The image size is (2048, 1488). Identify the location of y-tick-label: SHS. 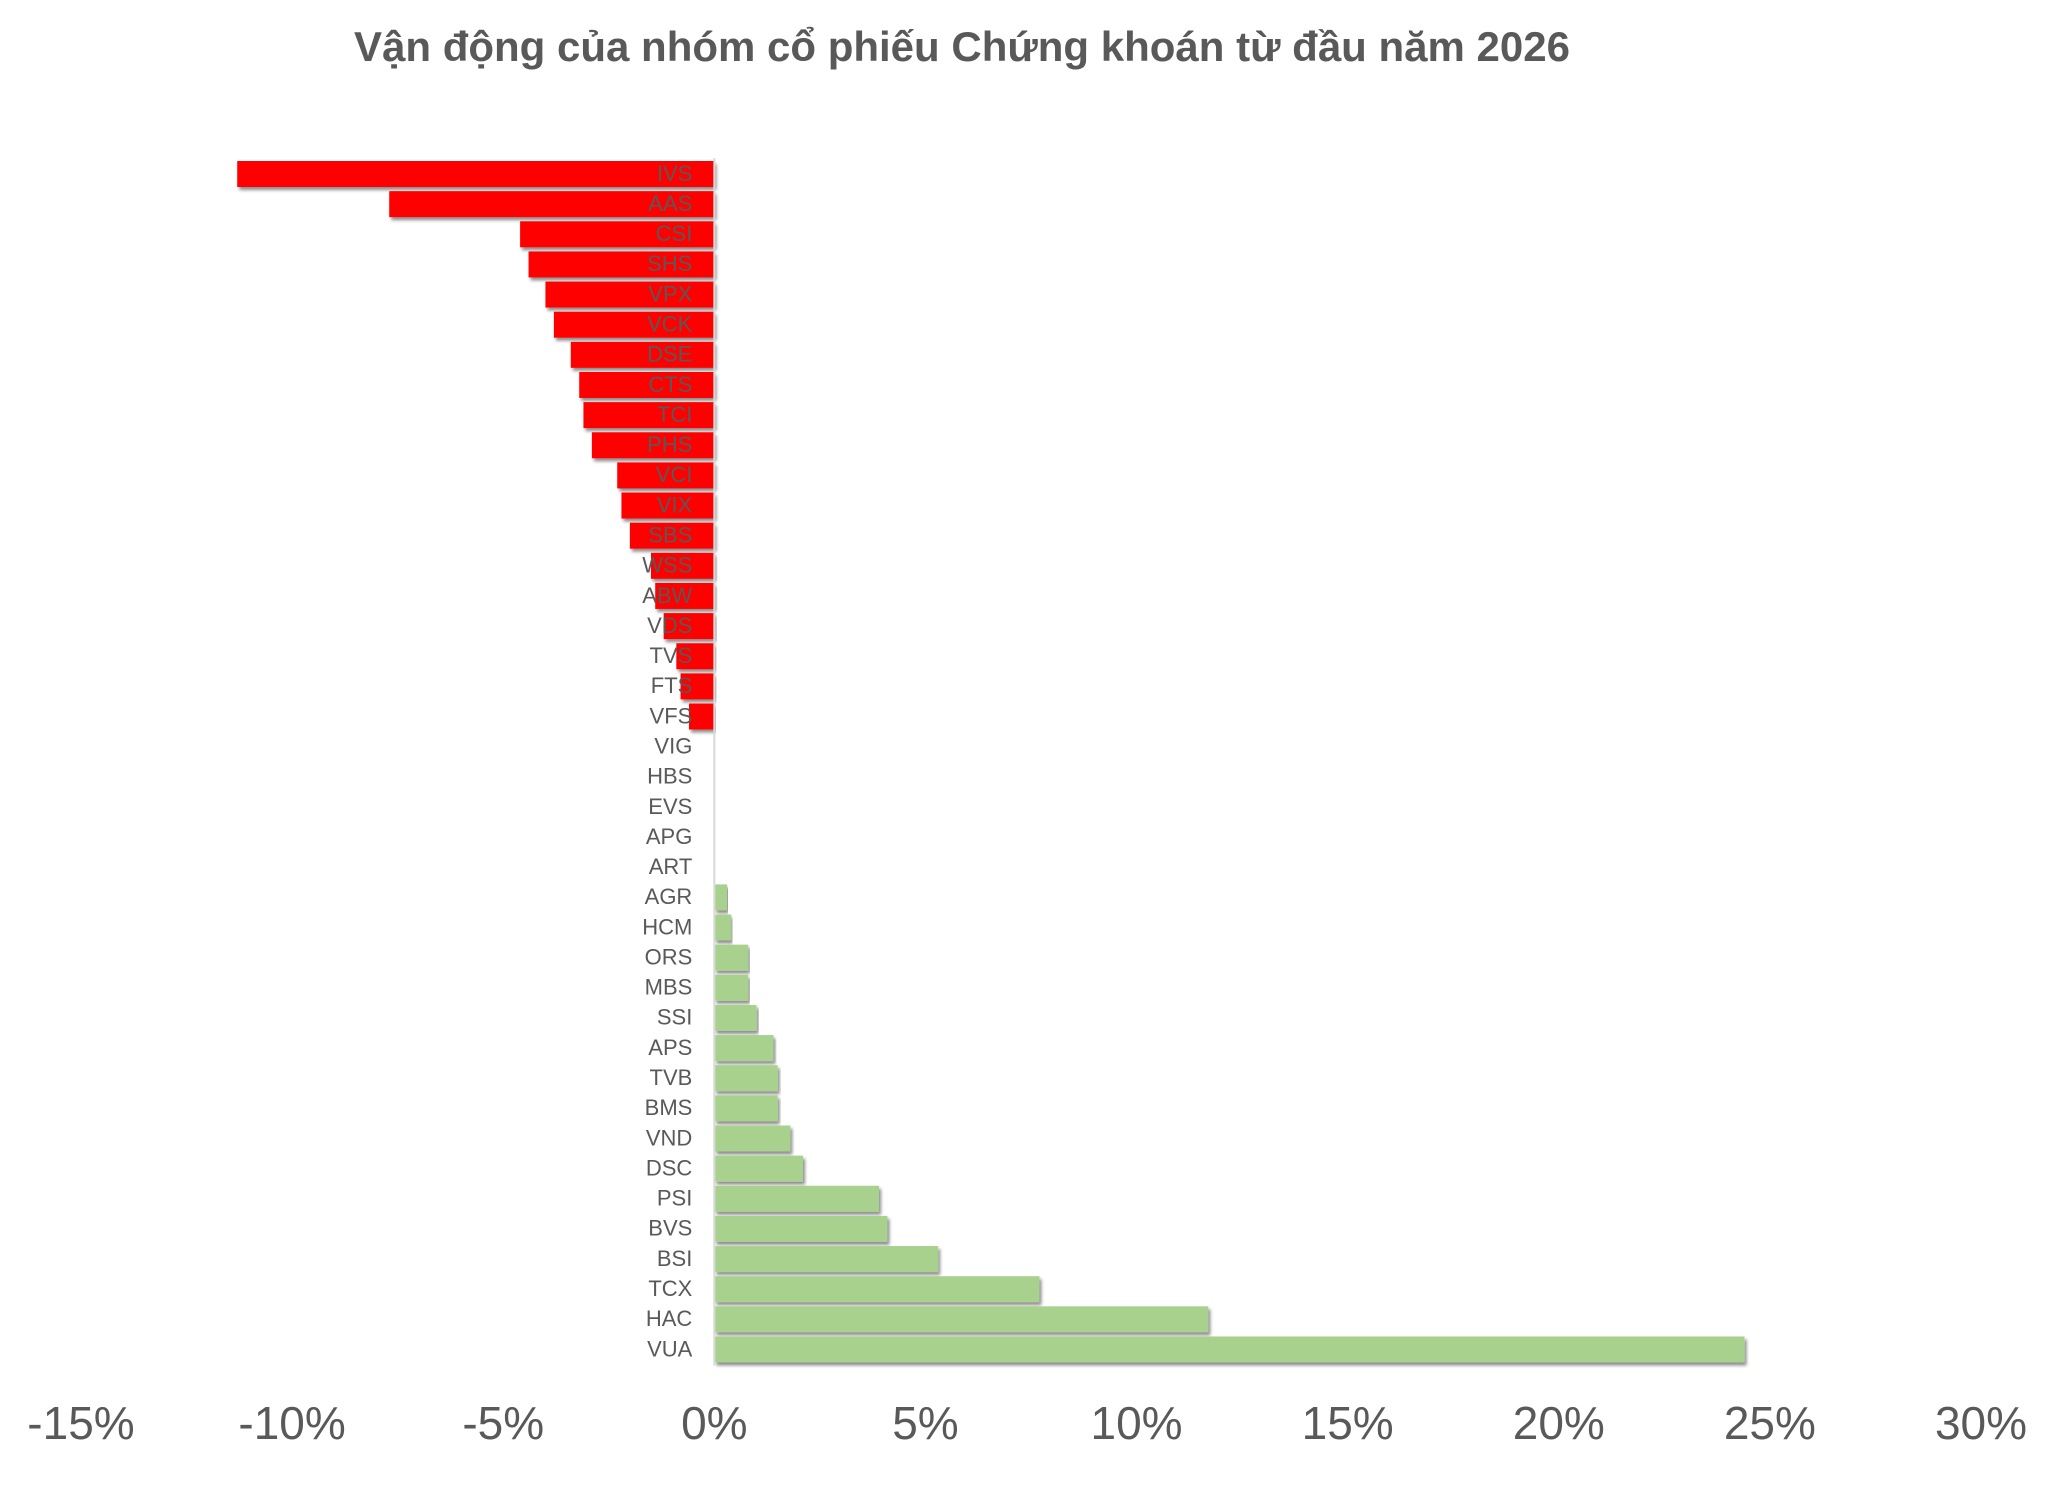
(669, 263).